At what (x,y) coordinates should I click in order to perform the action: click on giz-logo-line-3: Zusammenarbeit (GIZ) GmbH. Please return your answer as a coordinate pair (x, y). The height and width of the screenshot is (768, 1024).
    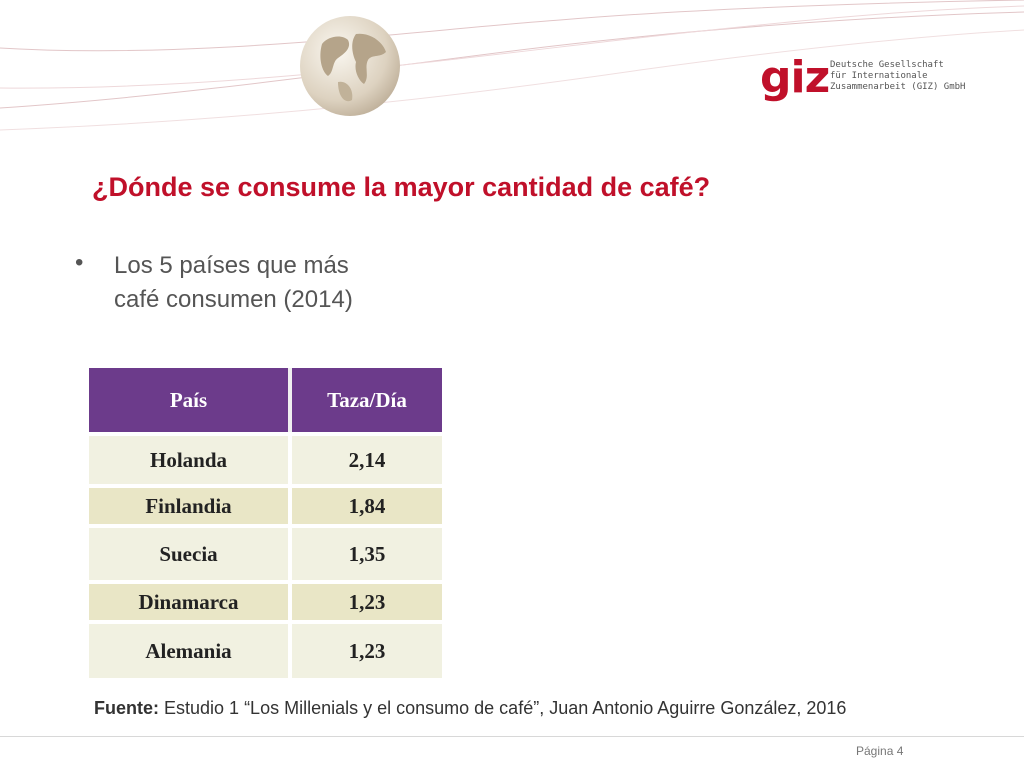
    Looking at the image, I should click on (898, 87).